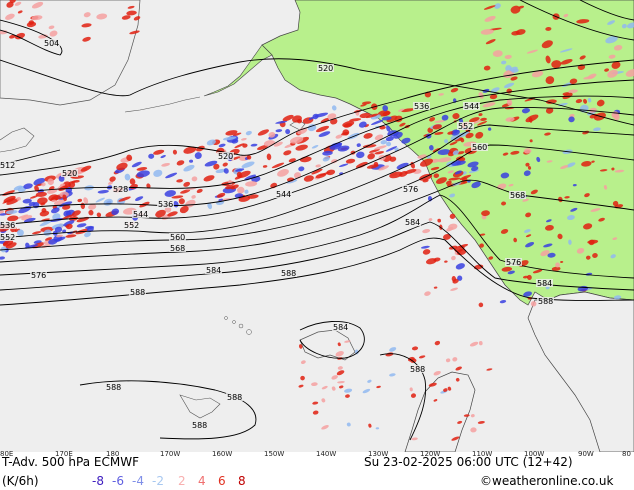  What do you see at coordinates (170, 454) in the screenshot?
I see `longitude-label: 170W` at bounding box center [170, 454].